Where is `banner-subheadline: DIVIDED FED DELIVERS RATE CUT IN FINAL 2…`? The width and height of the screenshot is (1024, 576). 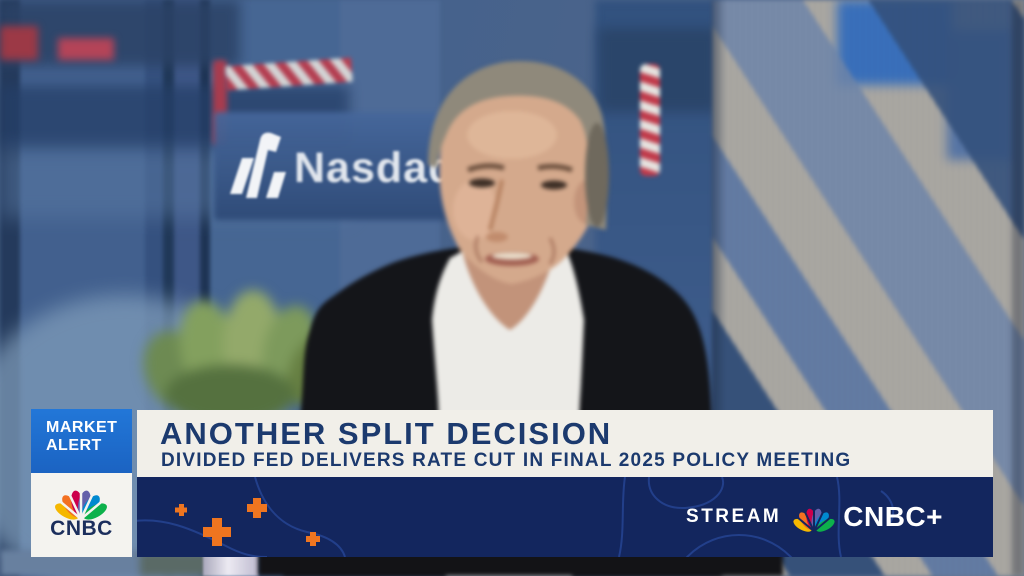 banner-subheadline: DIVIDED FED DELIVERS RATE CUT IN FINAL 2… is located at coordinates (506, 460).